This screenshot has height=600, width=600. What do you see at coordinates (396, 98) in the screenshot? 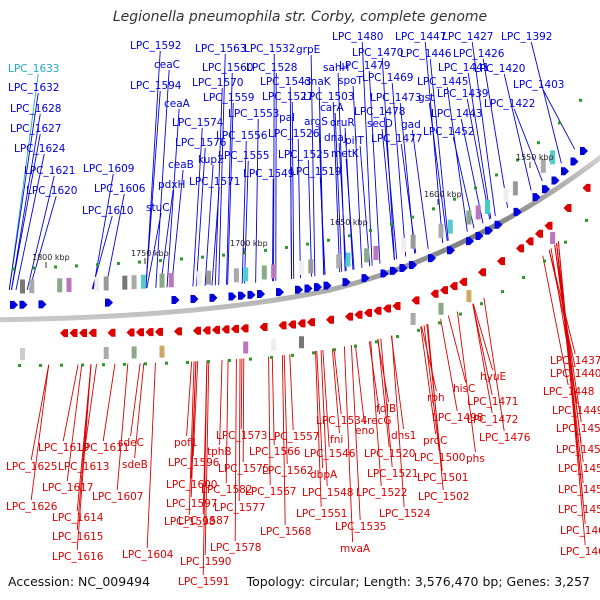
I see `gene-label-forward: LPC_1473` at bounding box center [396, 98].